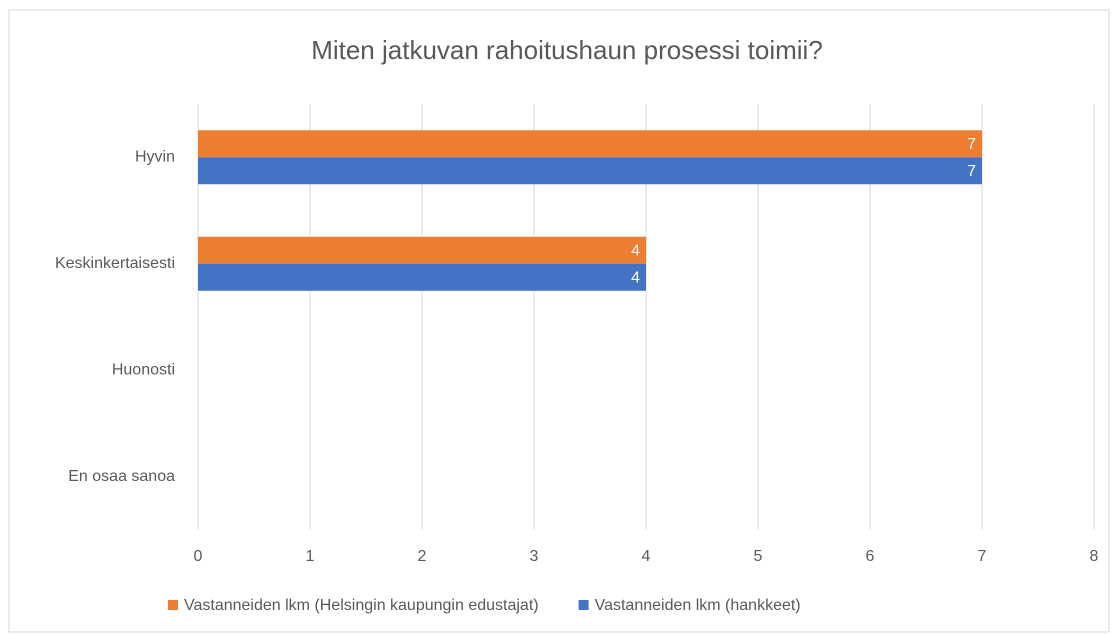  Describe the element at coordinates (115, 263) in the screenshot. I see `y-tick-label: Keskinkertaisesti` at that location.